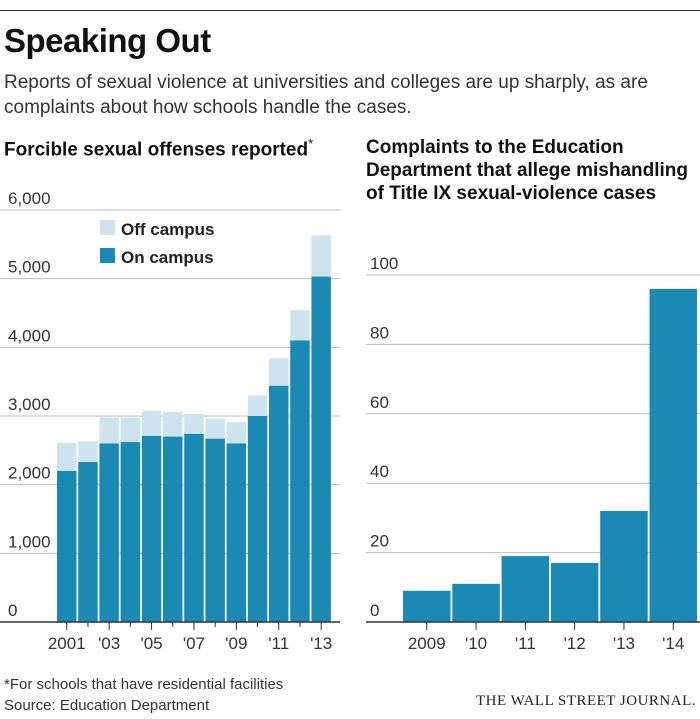 The width and height of the screenshot is (700, 719). Describe the element at coordinates (525, 643) in the screenshot. I see `right-x-tick-label: '11` at that location.